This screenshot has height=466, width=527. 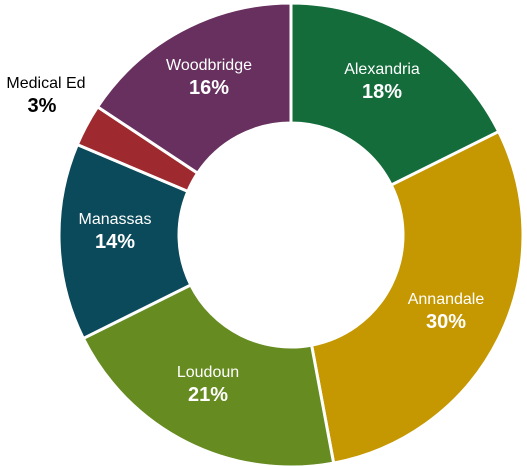 What do you see at coordinates (209, 88) in the screenshot?
I see `slice-percent-woodbridge: 16%` at bounding box center [209, 88].